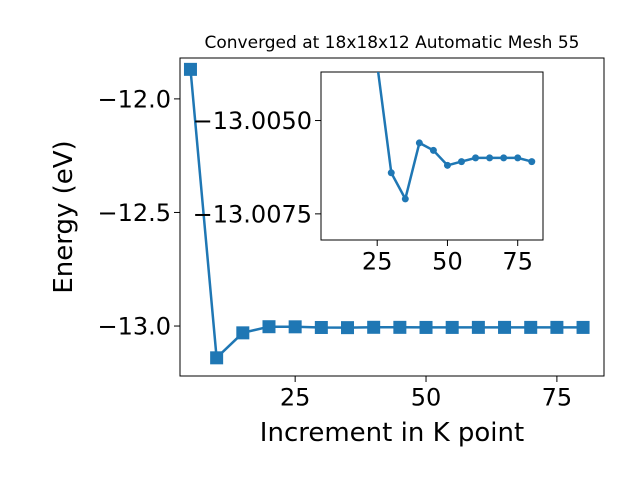 The width and height of the screenshot is (640, 480). What do you see at coordinates (252, 215) in the screenshot?
I see `inset-y-tick-label: −13.0075` at bounding box center [252, 215].